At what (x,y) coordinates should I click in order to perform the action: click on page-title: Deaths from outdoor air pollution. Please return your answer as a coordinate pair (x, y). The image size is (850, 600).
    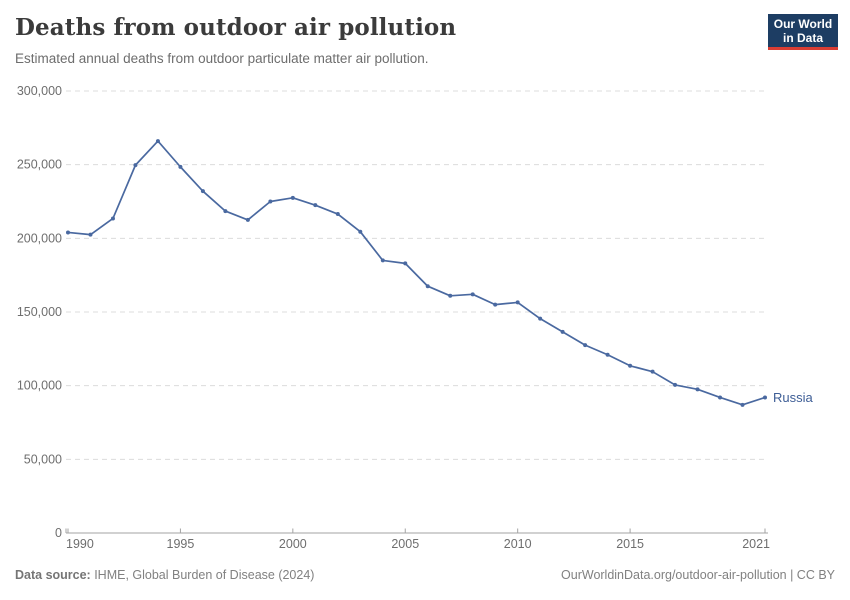
    Looking at the image, I should click on (236, 27).